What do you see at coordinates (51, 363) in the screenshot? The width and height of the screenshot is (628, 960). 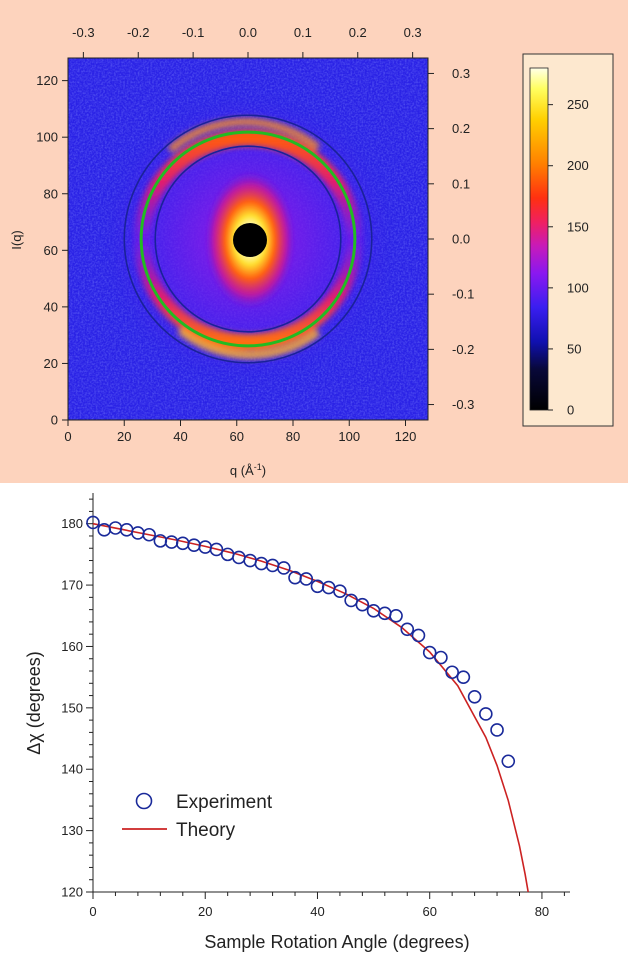 I see `y-tick-label-left: 20` at bounding box center [51, 363].